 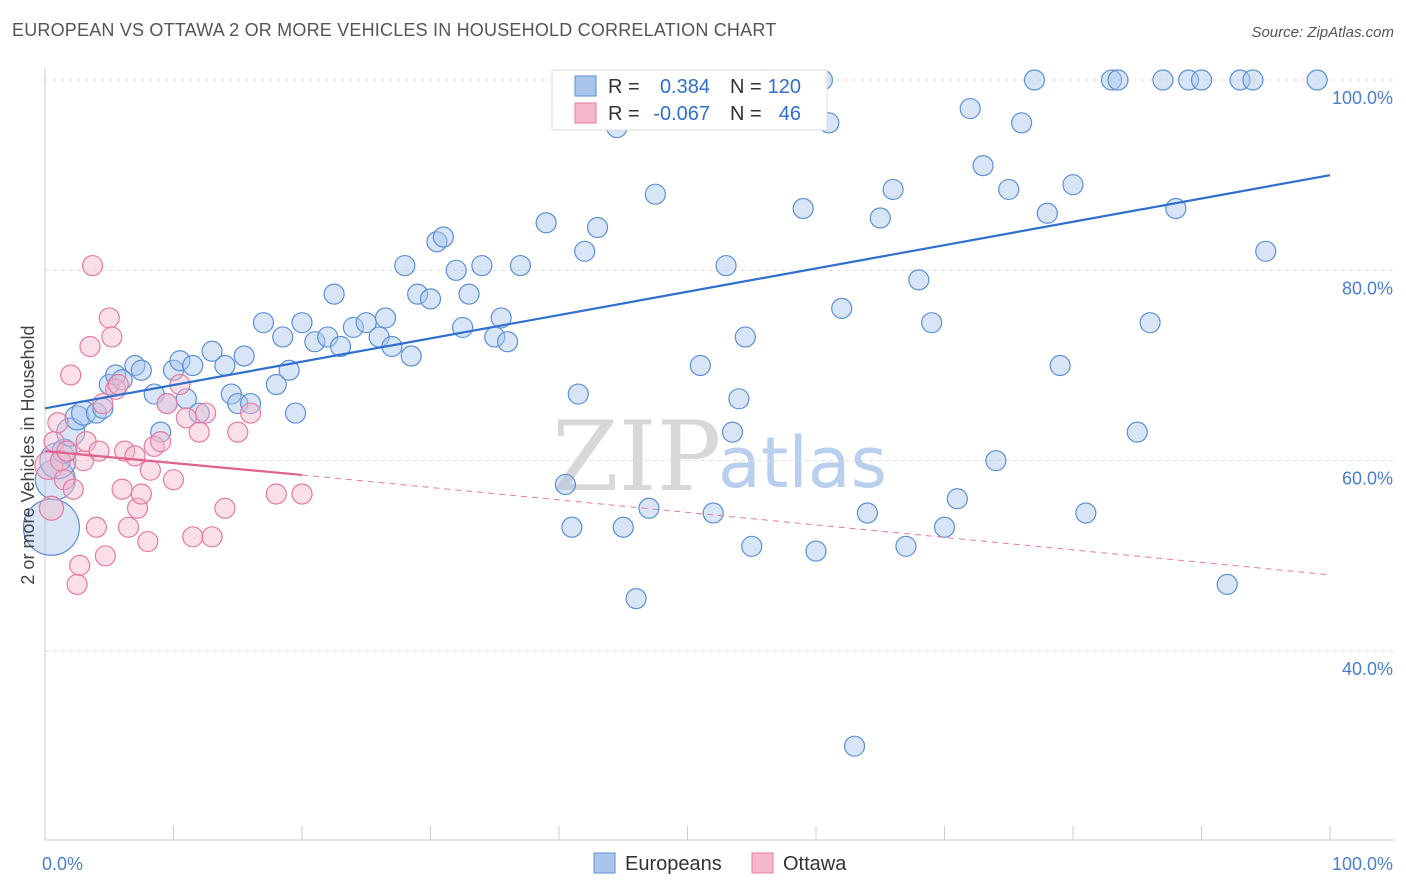 I want to click on legend-n-value-europeans: 120, so click(x=784, y=87).